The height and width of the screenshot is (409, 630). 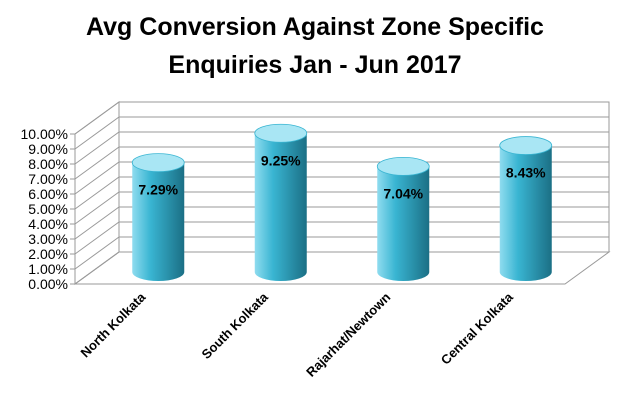 What do you see at coordinates (44, 134) in the screenshot?
I see `y-tick-label: 10.00%` at bounding box center [44, 134].